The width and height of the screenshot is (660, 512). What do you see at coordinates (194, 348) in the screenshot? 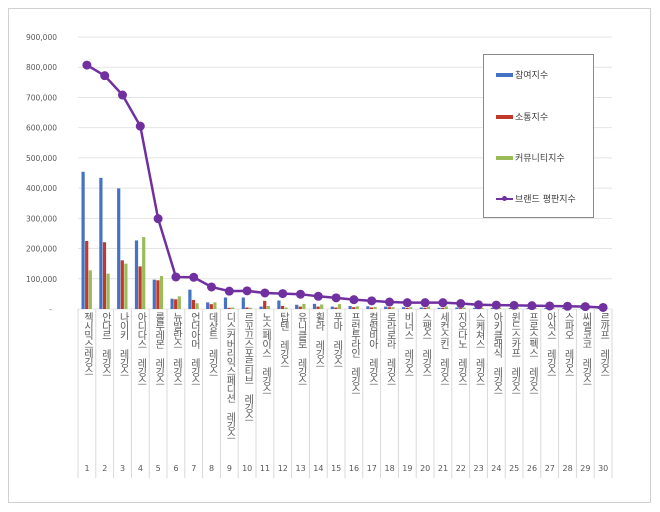
I see `category-label: 언더아머 레깅스` at bounding box center [194, 348].